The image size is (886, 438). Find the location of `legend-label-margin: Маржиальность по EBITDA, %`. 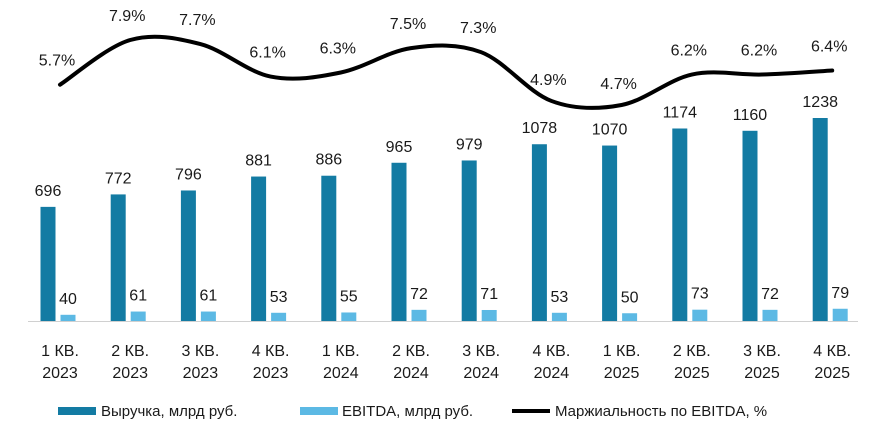

legend-label-margin: Маржиальность по EBITDA, % is located at coordinates (661, 411).